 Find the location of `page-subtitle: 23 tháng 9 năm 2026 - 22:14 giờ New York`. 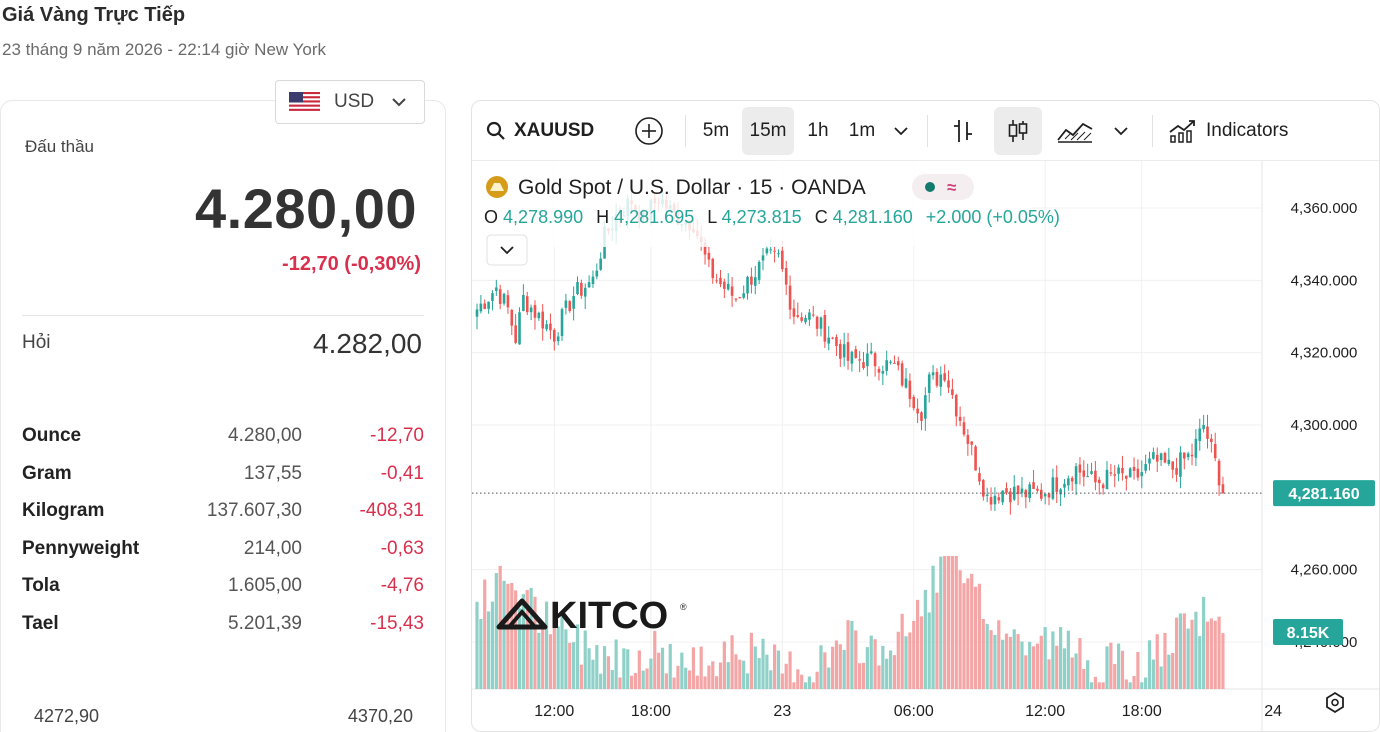

page-subtitle: 23 tháng 9 năm 2026 - 22:14 giờ New York is located at coordinates (164, 49).